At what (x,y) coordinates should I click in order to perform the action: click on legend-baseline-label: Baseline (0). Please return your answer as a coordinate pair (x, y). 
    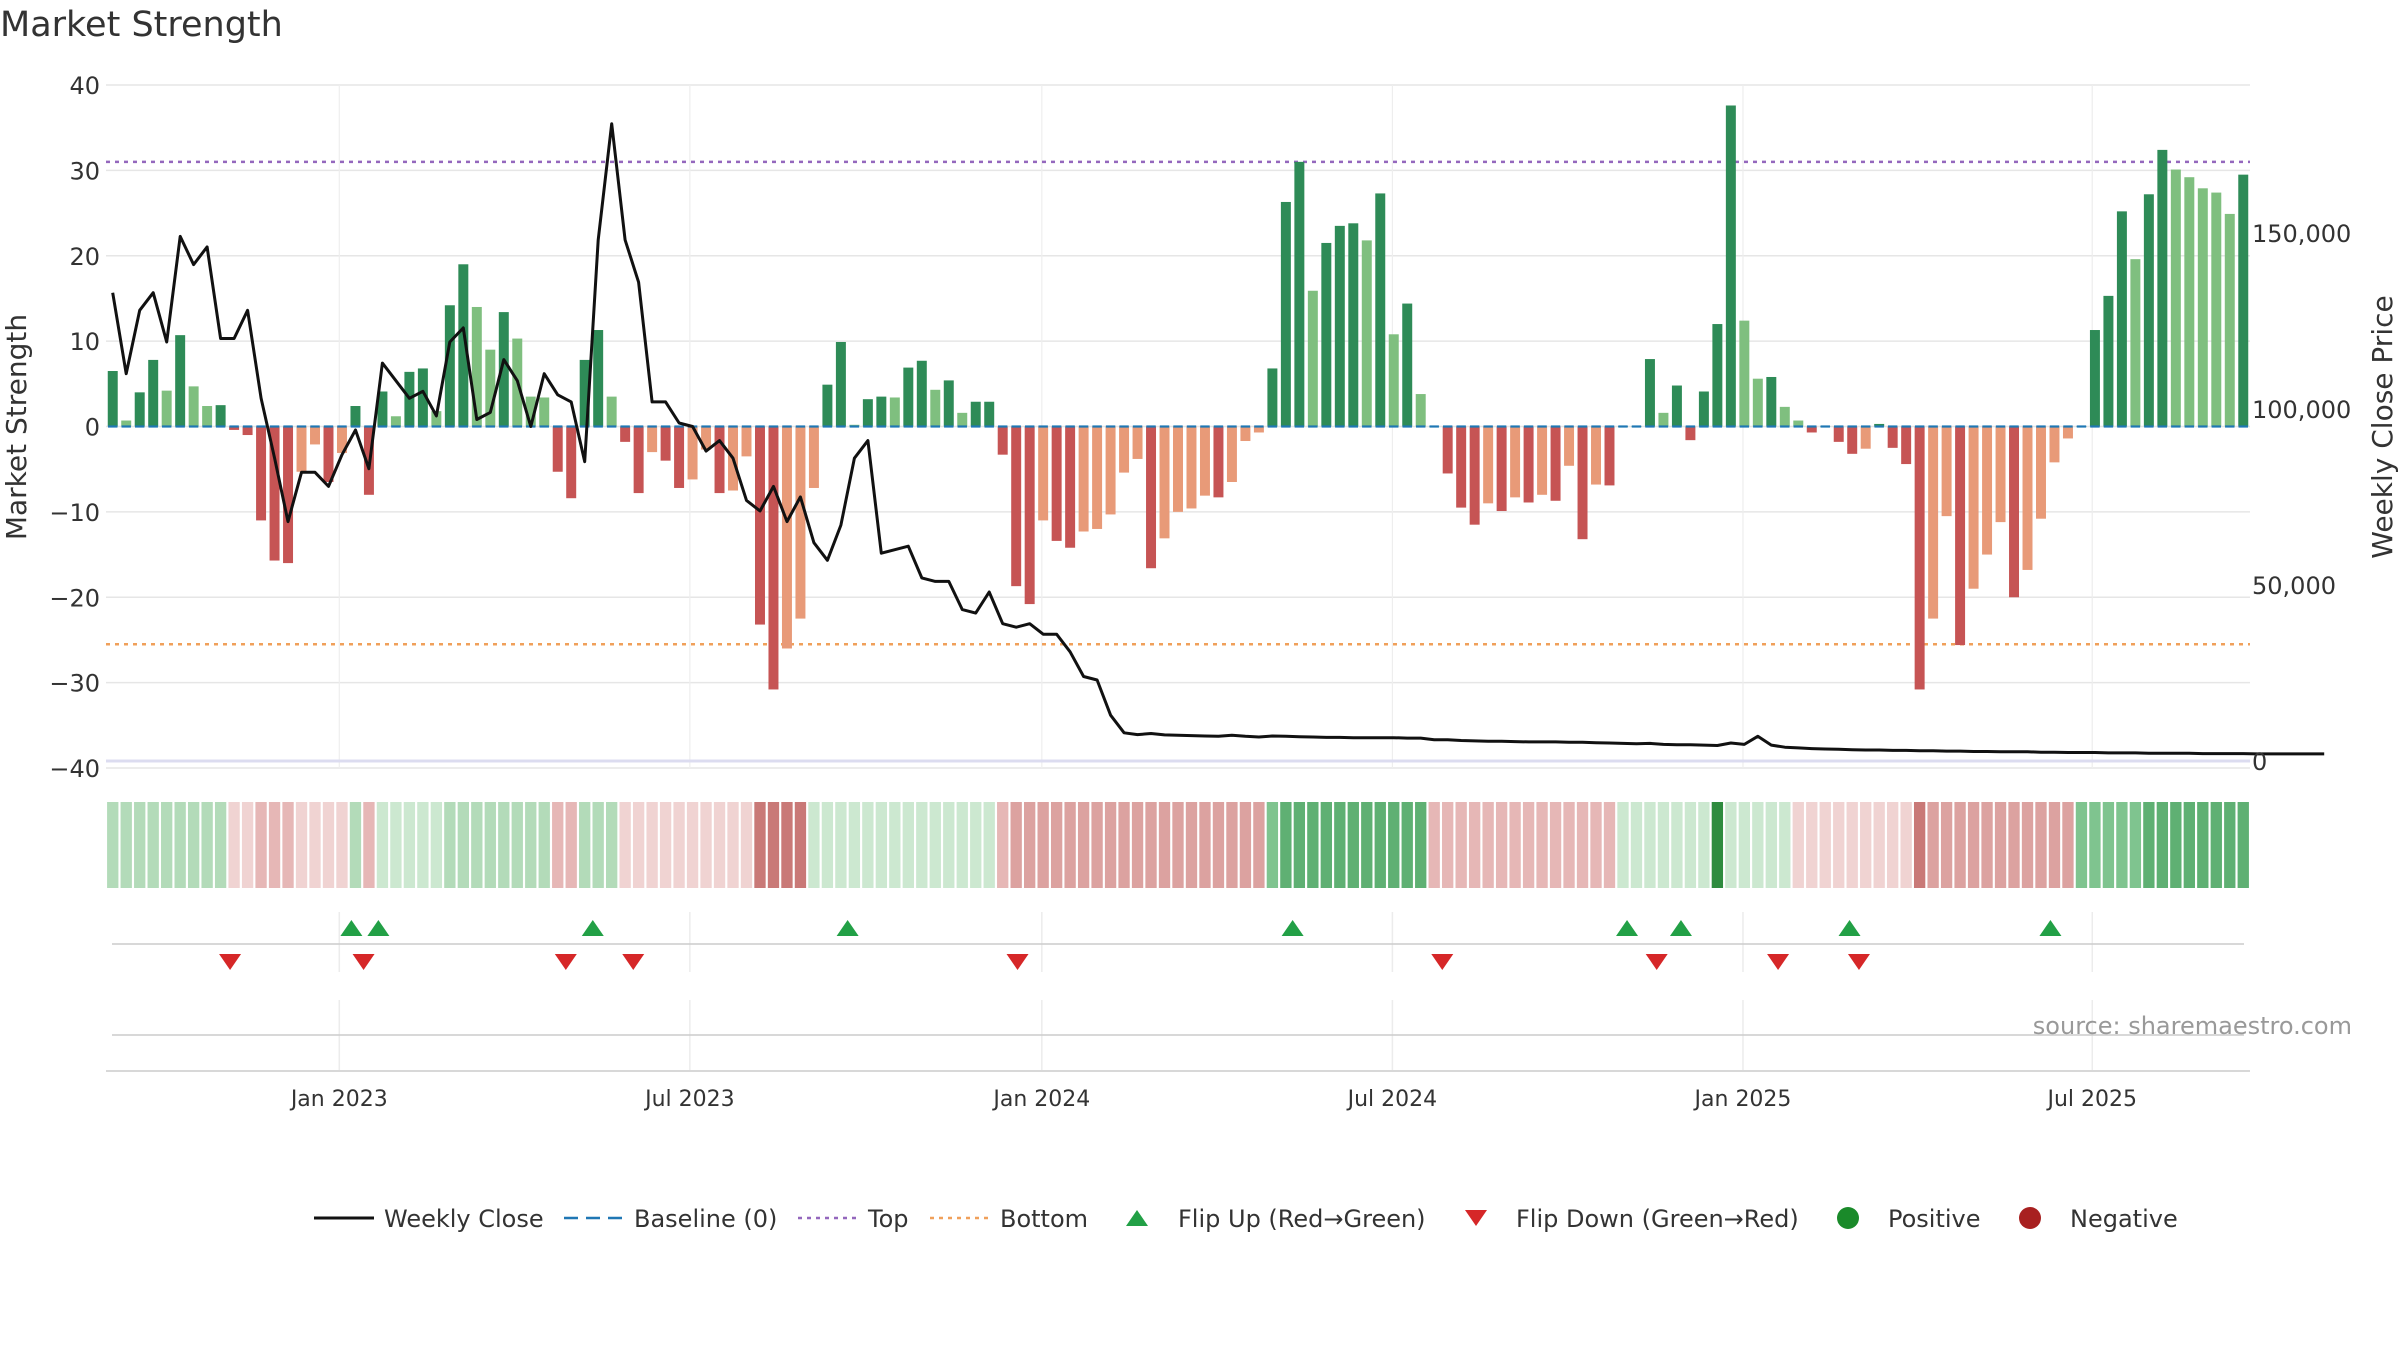
    Looking at the image, I should click on (705, 1219).